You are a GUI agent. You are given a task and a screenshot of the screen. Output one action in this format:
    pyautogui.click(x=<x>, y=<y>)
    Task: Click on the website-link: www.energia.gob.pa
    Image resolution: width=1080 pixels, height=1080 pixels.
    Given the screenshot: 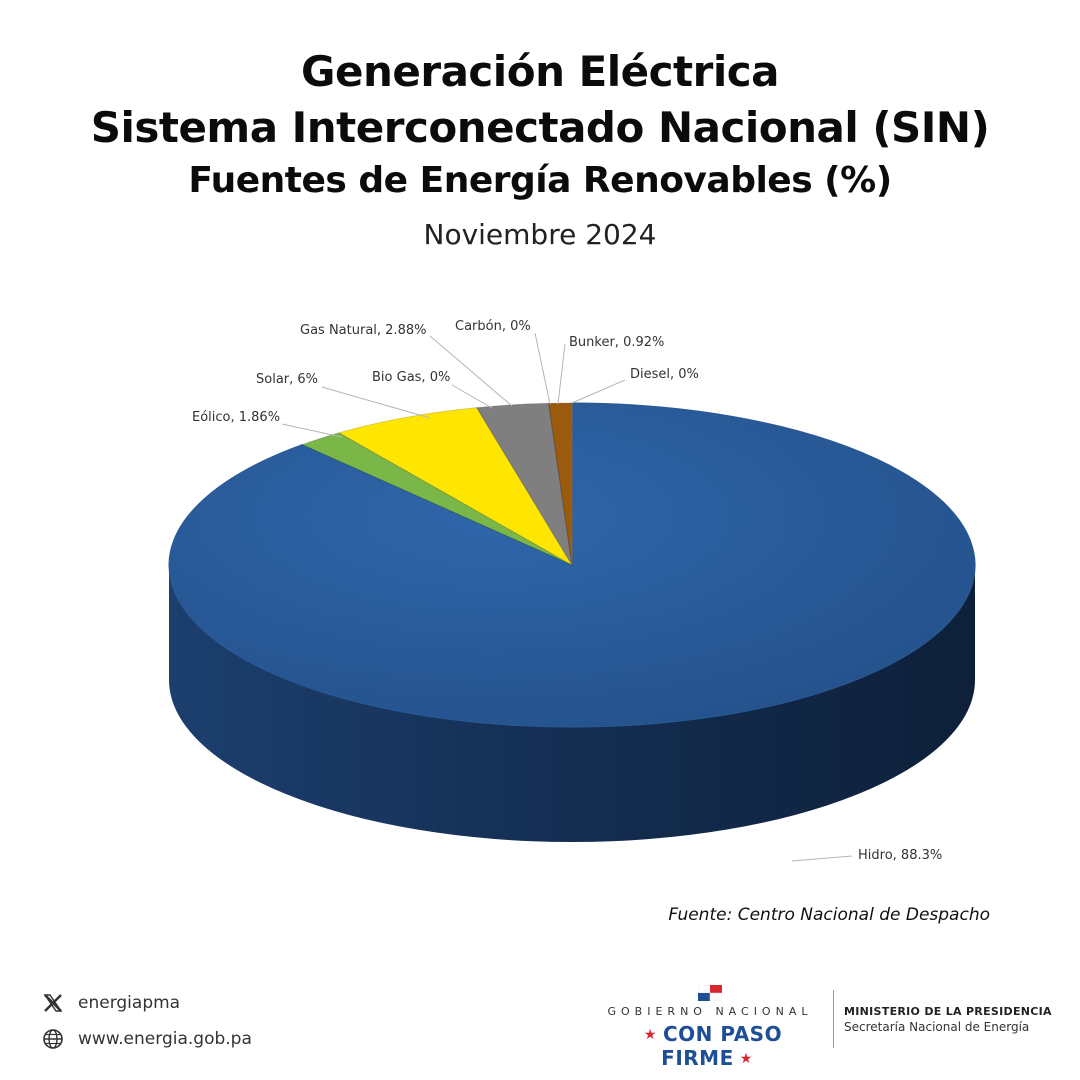 What is the action you would take?
    pyautogui.click(x=146, y=1039)
    